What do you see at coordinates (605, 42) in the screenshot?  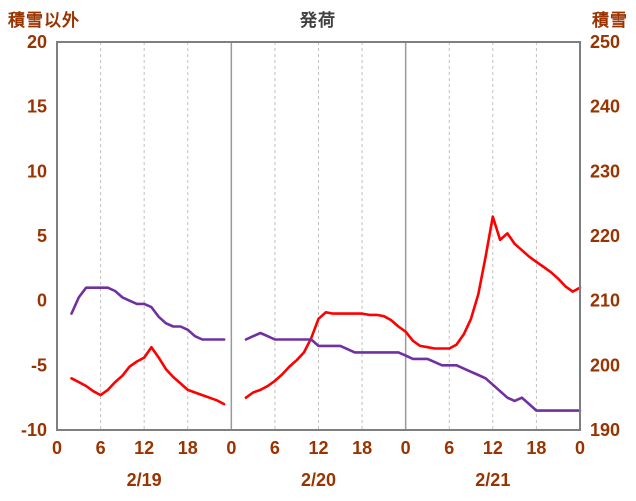 I see `right-axis-tick-label: 250` at bounding box center [605, 42].